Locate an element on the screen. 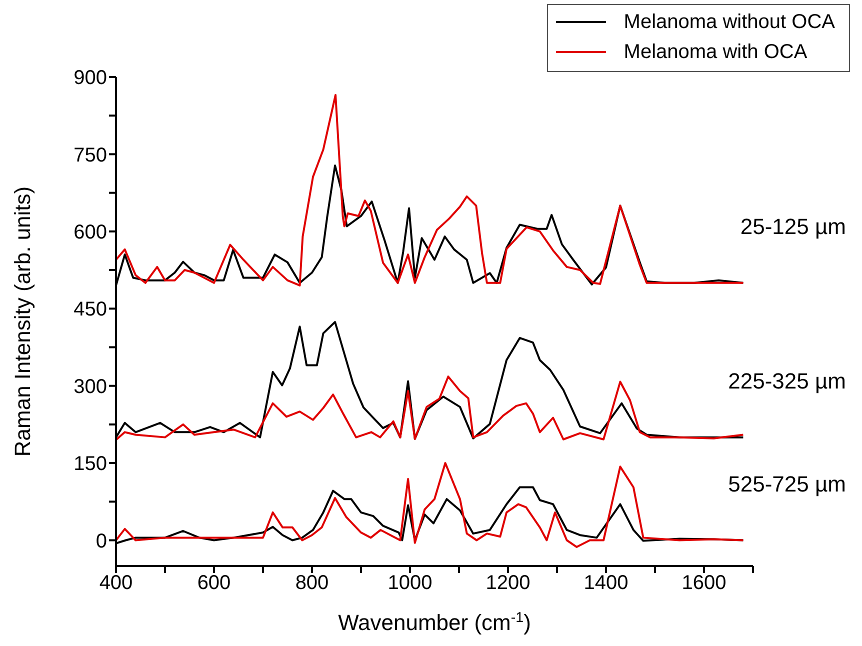 This screenshot has width=862, height=646. y-tick-label: 450 is located at coordinates (90, 309).